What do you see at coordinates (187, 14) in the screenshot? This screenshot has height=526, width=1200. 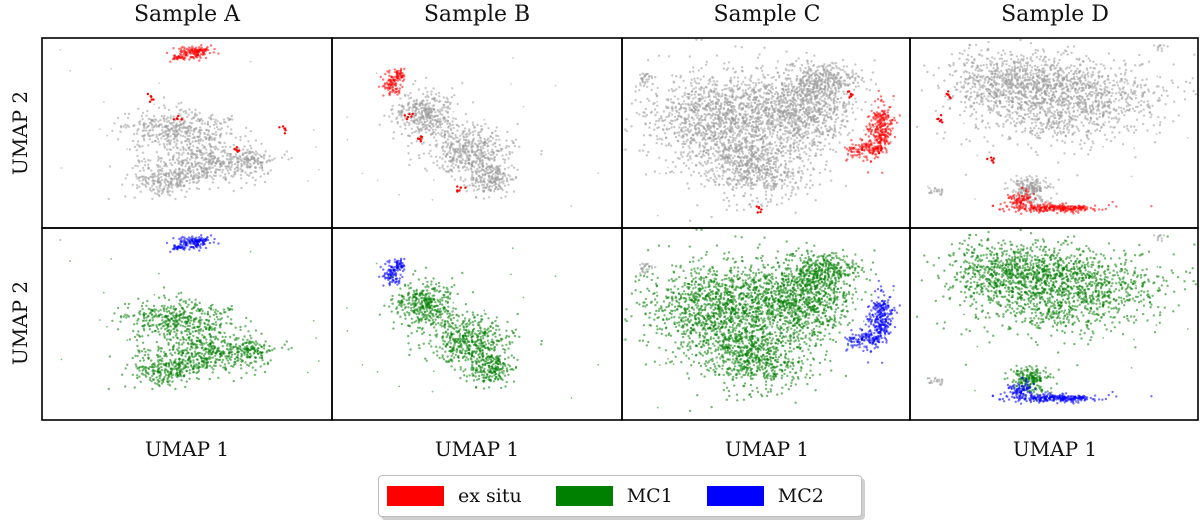 I see `column-title-sample-a: Sample A` at bounding box center [187, 14].